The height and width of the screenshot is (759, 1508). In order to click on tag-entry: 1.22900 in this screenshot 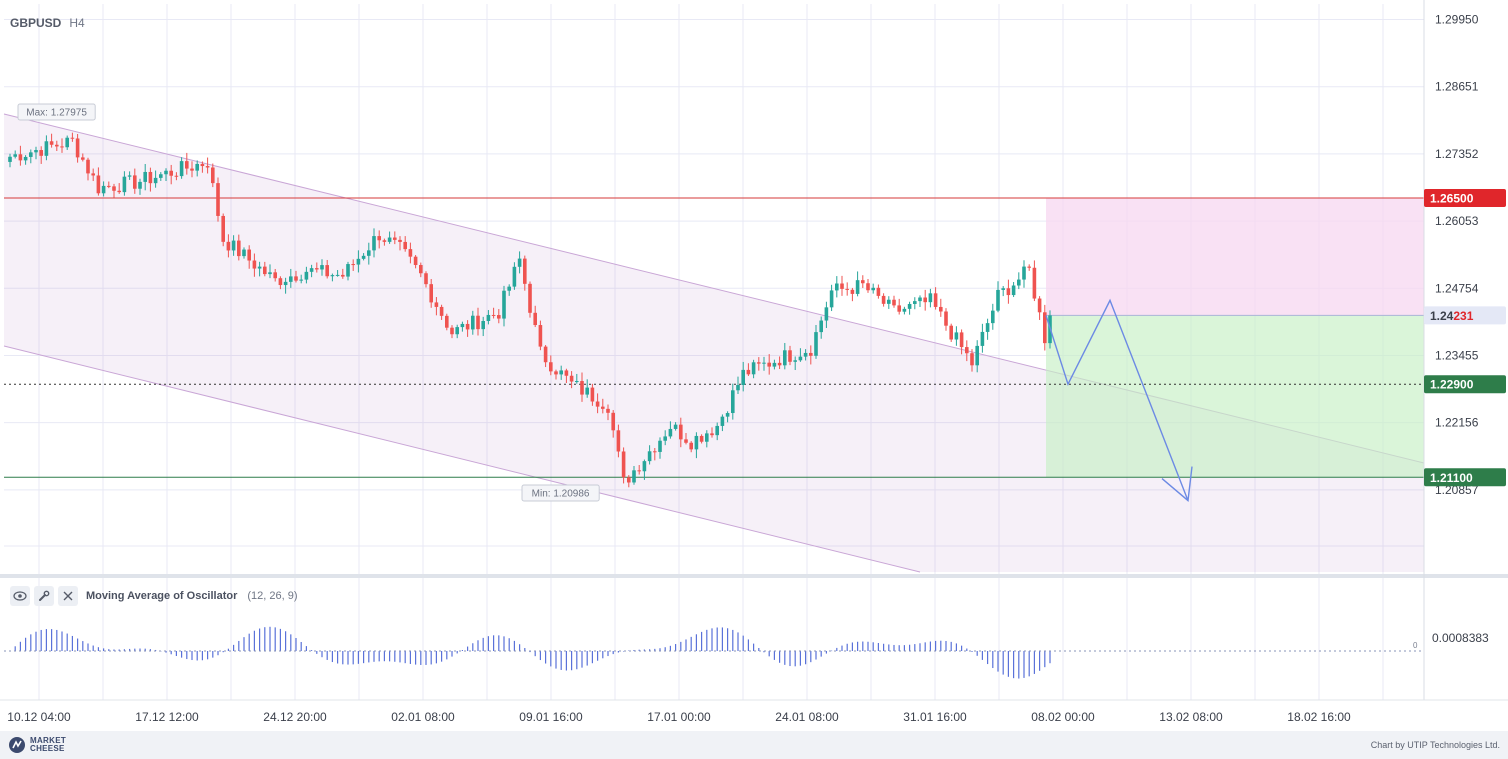, I will do `click(1465, 384)`.